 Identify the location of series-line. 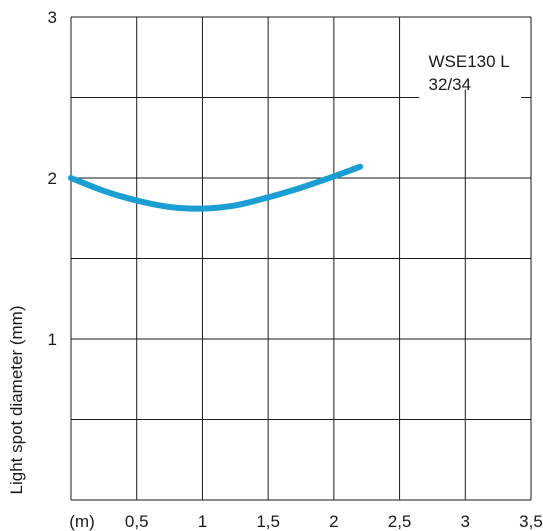
(216, 187).